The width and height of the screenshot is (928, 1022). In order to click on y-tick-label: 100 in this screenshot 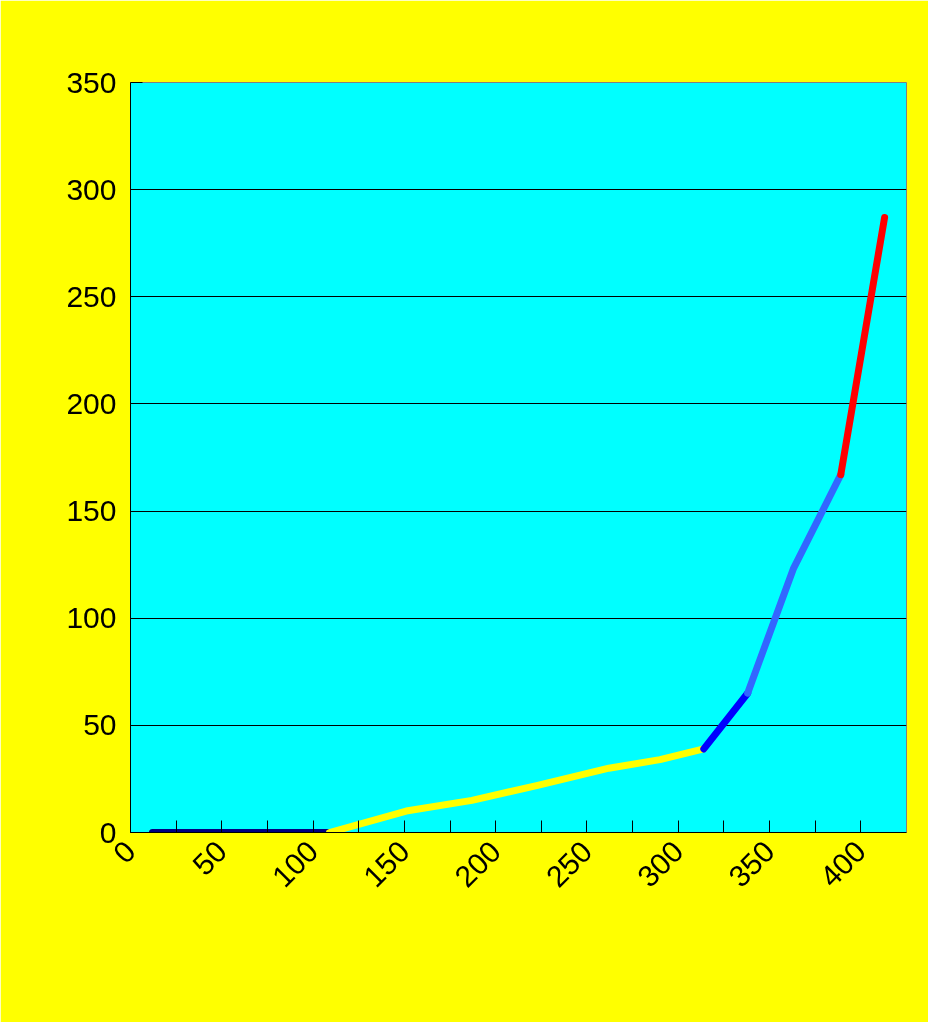, I will do `click(91, 618)`.